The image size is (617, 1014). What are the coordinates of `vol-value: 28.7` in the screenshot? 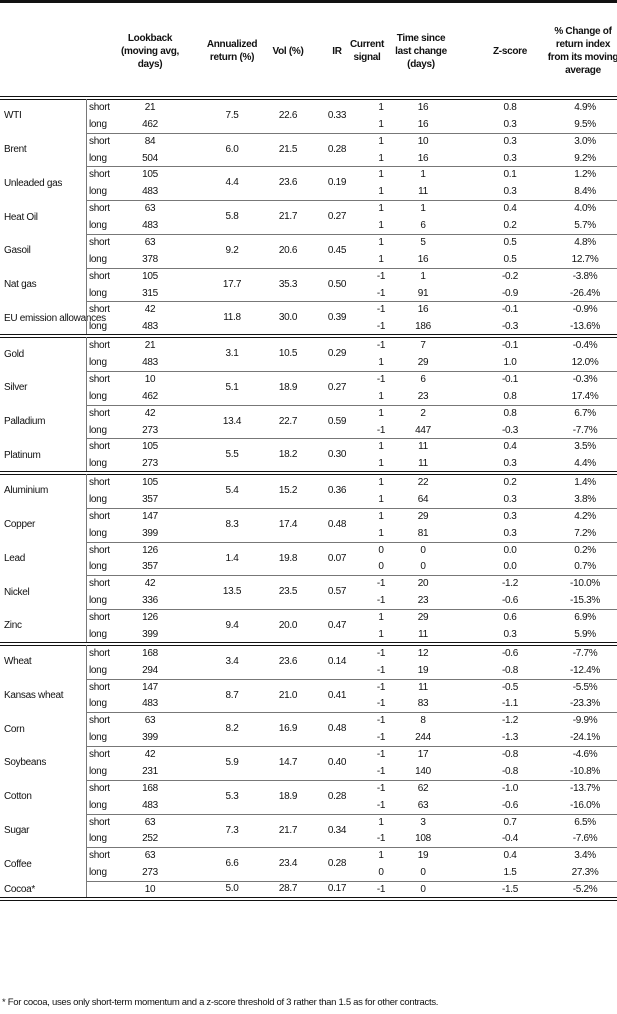 It's located at (288, 889).